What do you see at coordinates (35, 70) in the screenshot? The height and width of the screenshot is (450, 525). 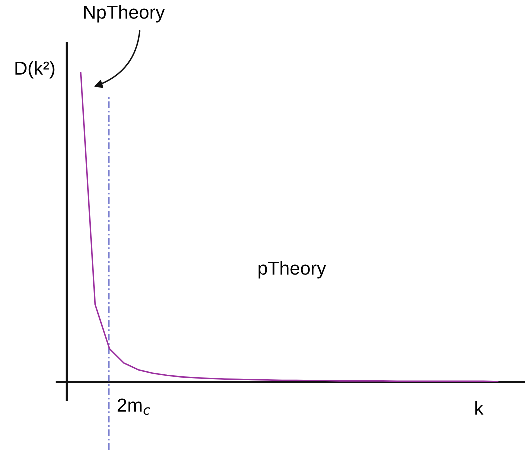 I see `y-axis-title: D(k²)` at bounding box center [35, 70].